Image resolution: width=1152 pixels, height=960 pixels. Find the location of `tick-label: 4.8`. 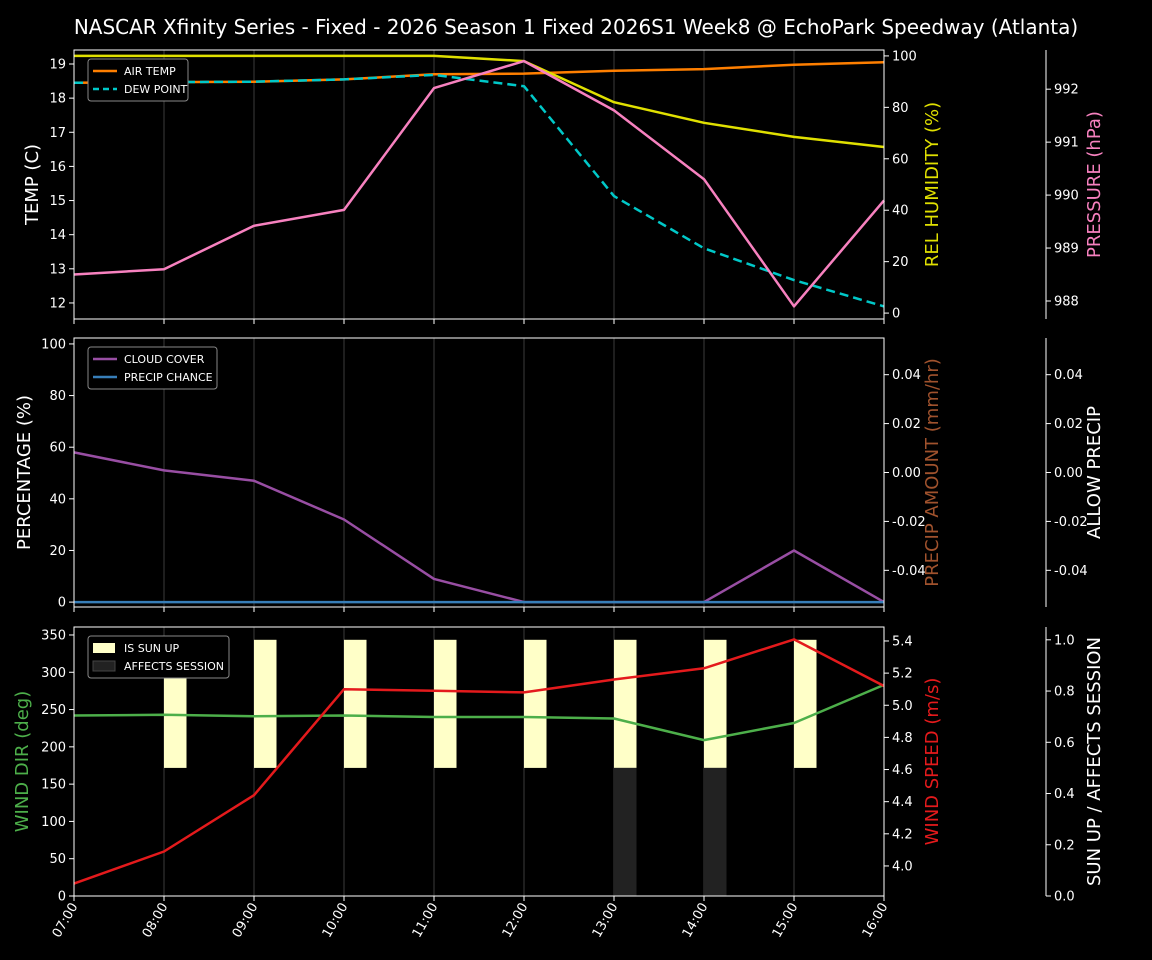

tick-label: 4.8 is located at coordinates (902, 738).